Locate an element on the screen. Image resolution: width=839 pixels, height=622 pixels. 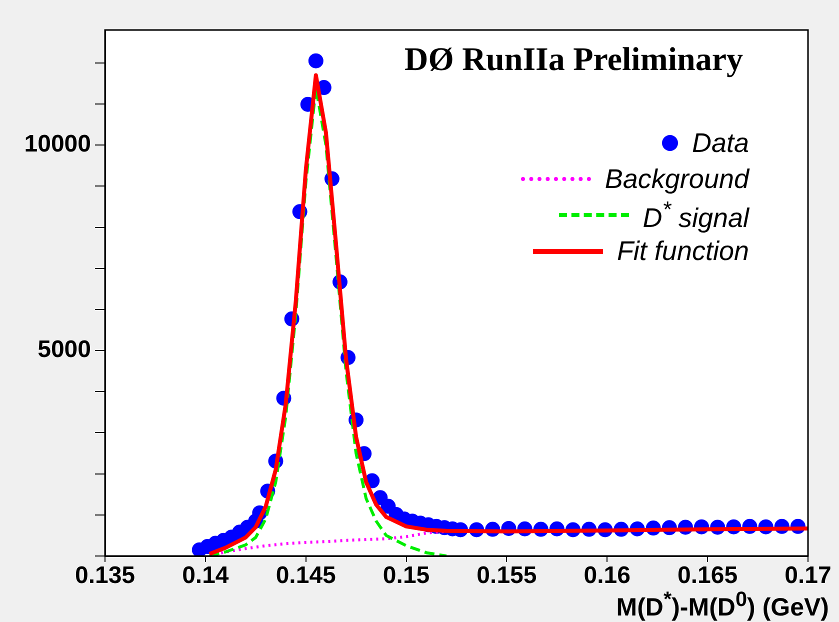
x-tick-label: 0.17 is located at coordinates (808, 576).